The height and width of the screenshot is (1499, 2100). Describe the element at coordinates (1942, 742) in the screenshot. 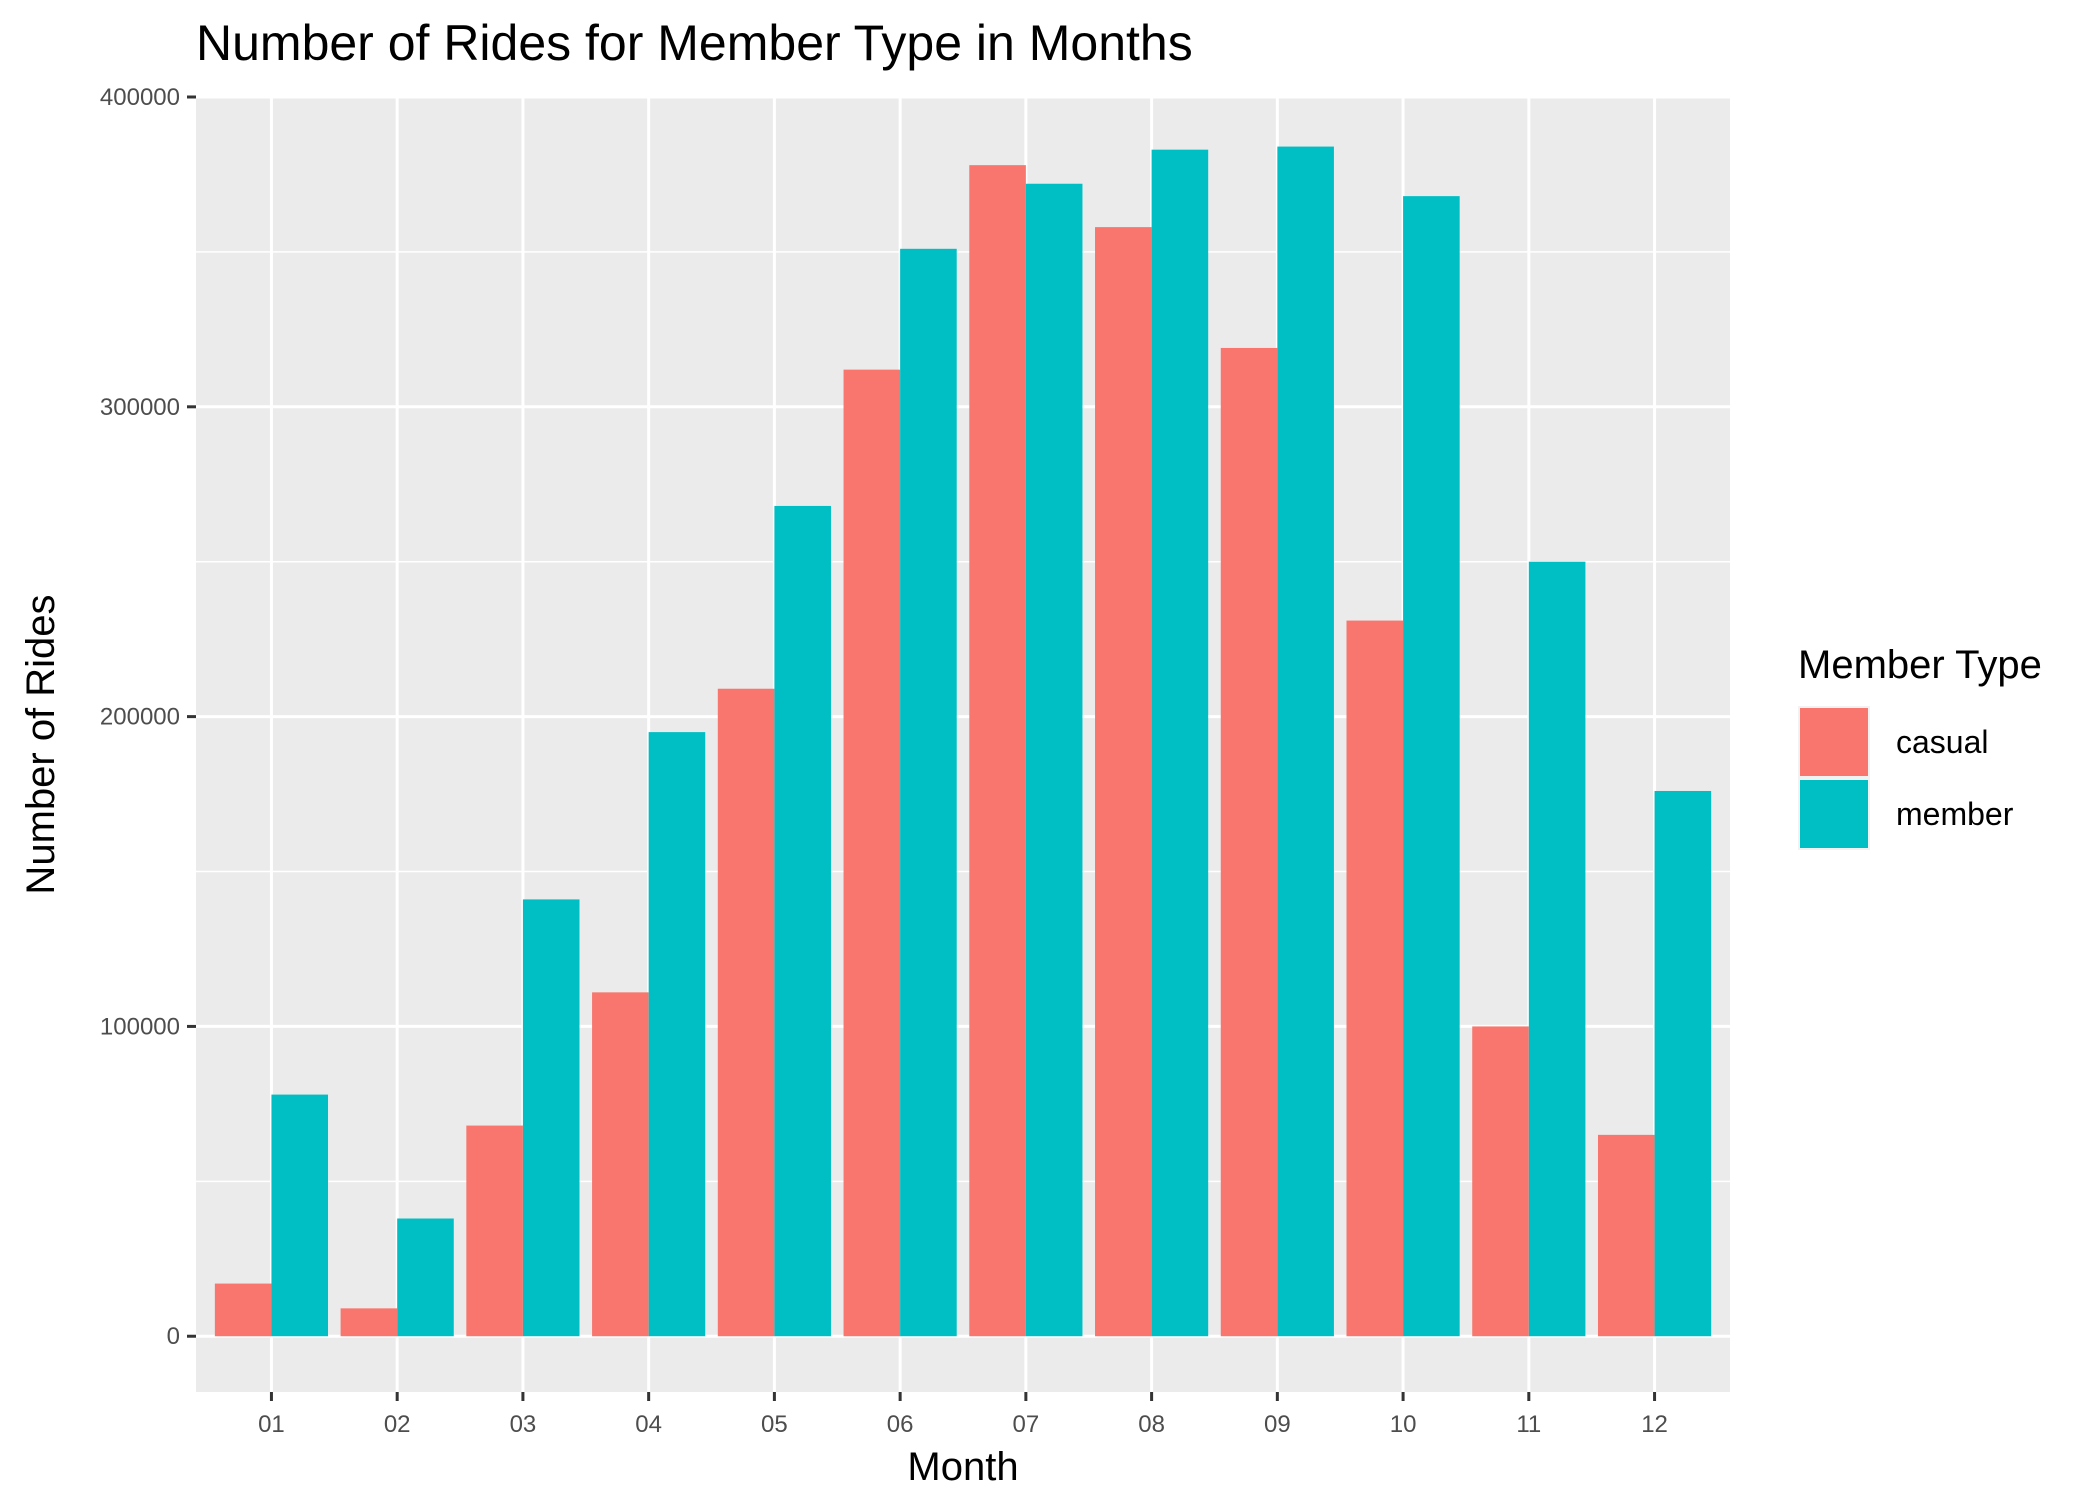

I see `legend-label-casual: casual` at that location.